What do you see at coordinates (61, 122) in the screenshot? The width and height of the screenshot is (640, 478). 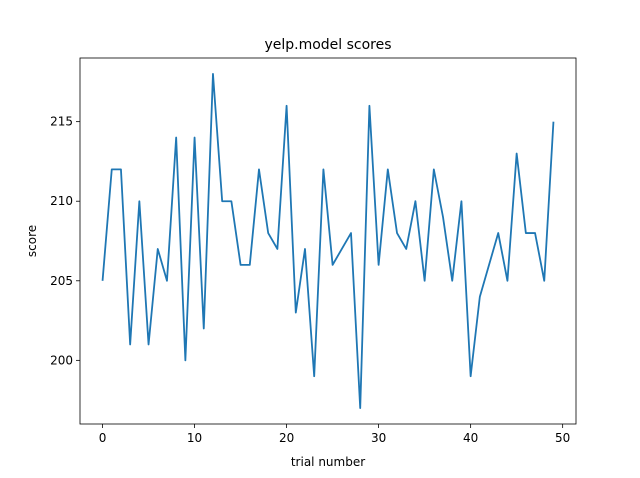 I see `y-tick-label: 215` at bounding box center [61, 122].